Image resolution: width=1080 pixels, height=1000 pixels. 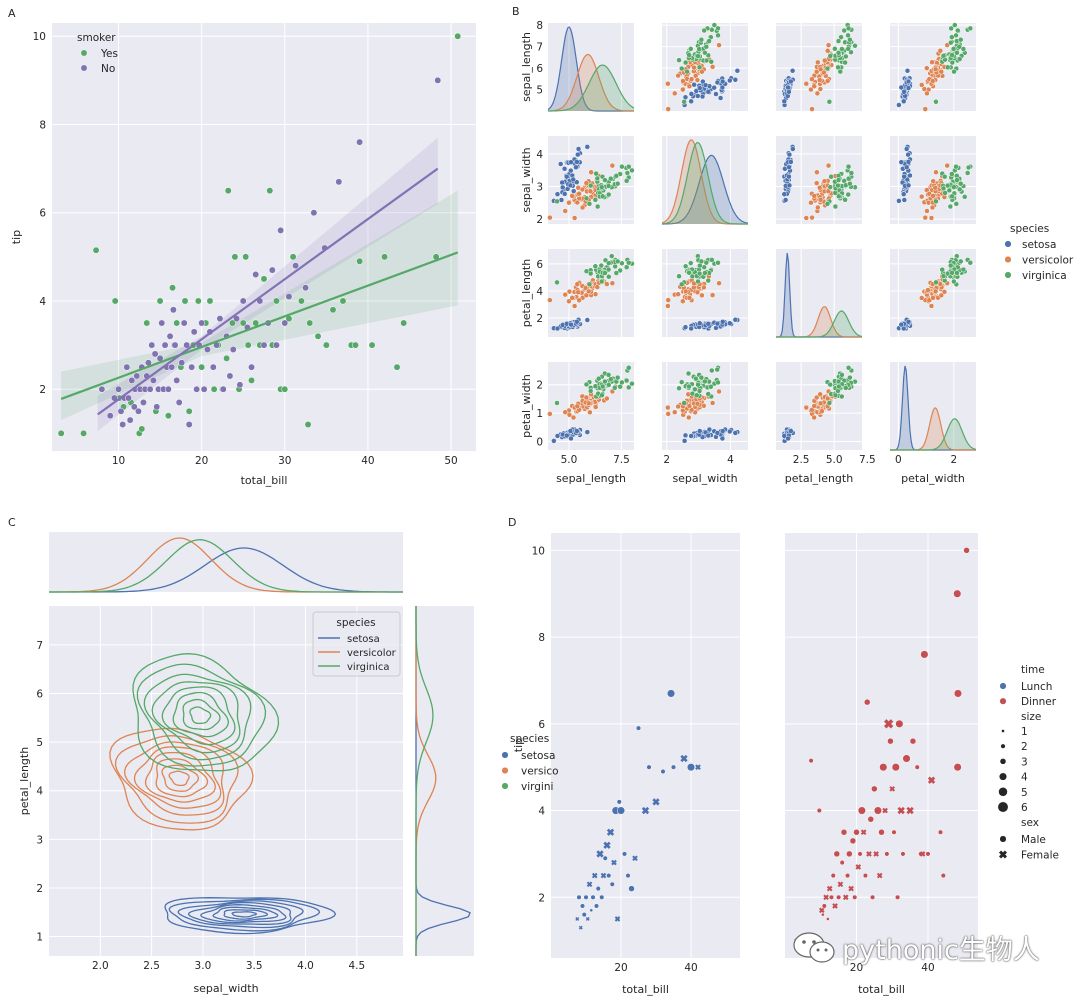 I want to click on watermark-text: pythonic生物人, so click(x=941, y=950).